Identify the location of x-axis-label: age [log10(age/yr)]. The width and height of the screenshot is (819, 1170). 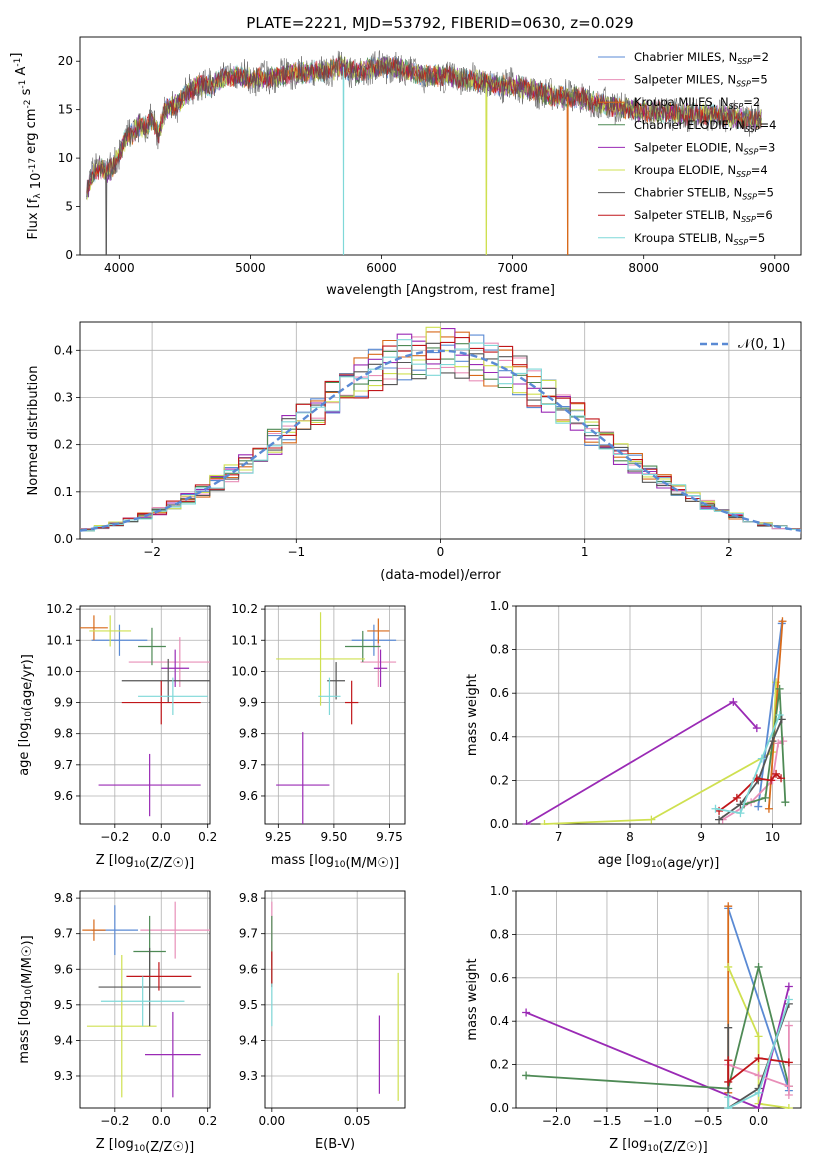
(659, 862).